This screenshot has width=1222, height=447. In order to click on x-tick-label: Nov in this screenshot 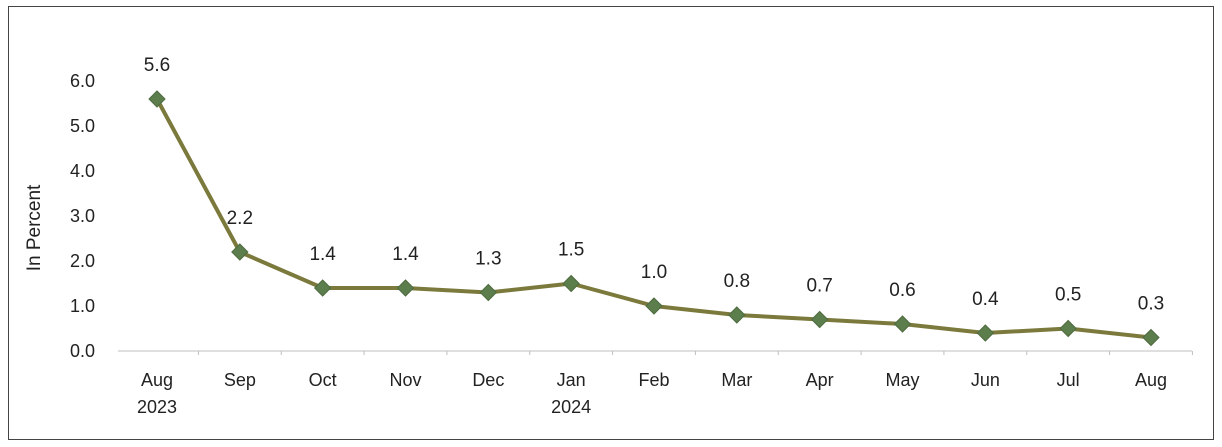, I will do `click(405, 380)`.